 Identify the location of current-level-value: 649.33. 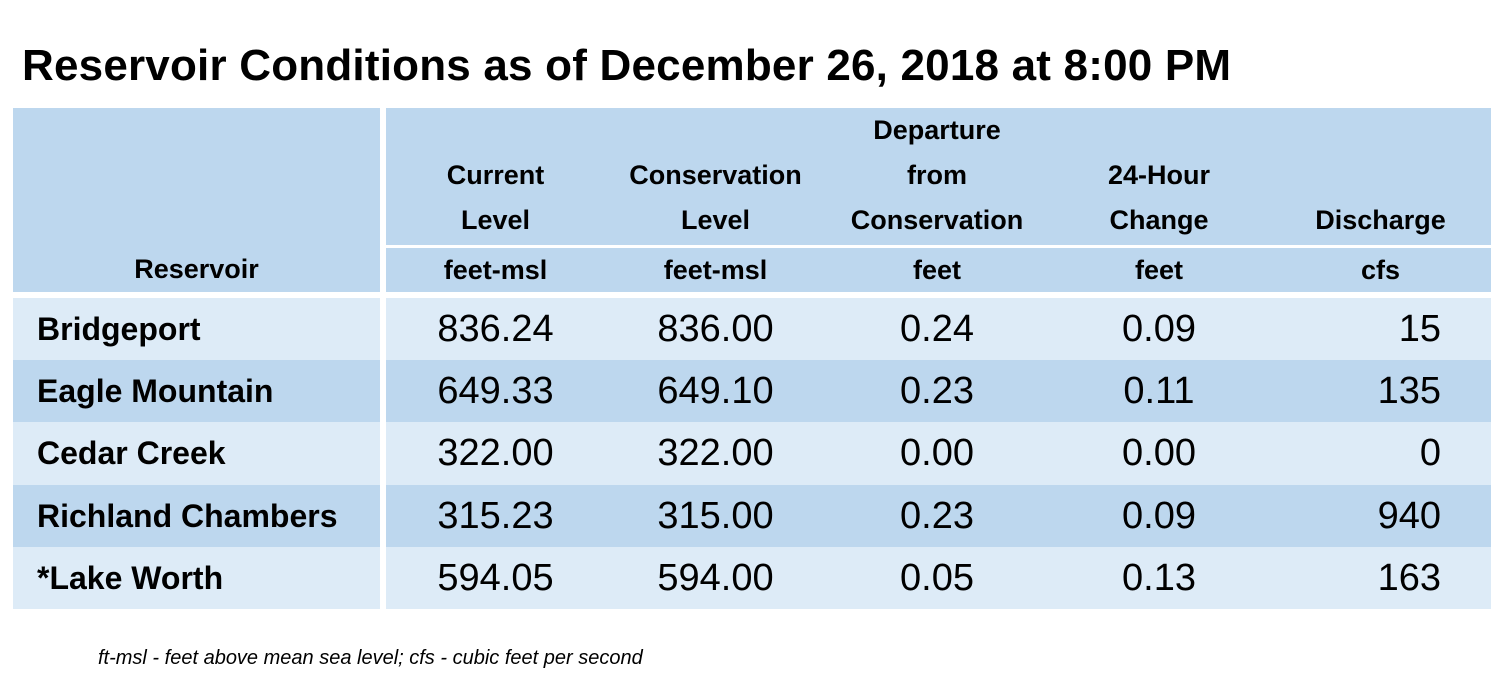
(495, 391).